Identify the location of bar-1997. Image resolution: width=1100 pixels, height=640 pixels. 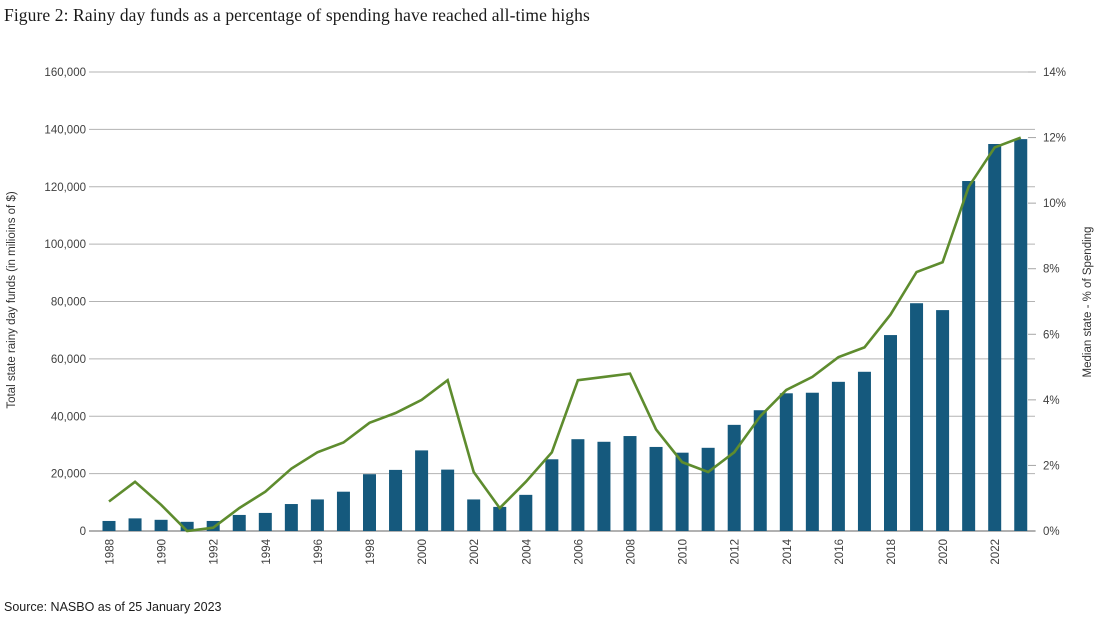
(343, 511).